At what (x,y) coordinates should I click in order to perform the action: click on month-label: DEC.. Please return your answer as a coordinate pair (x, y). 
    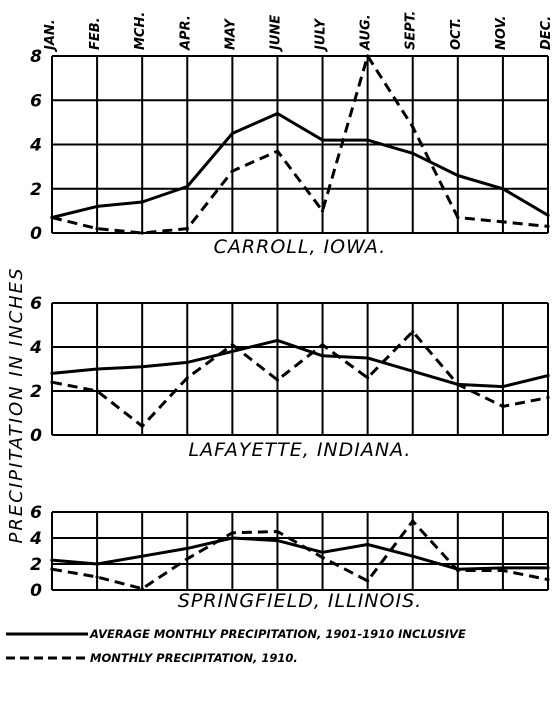
    Looking at the image, I should click on (545, 33).